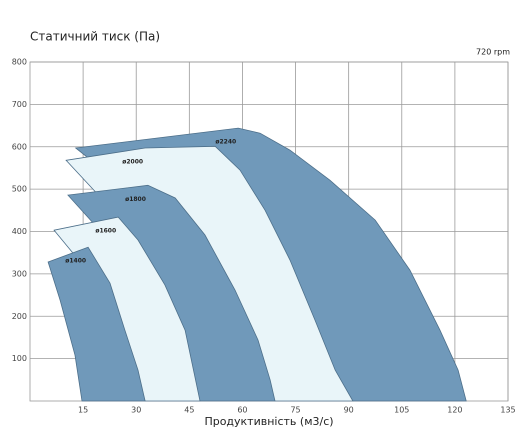 This screenshot has width=522, height=432. Describe the element at coordinates (454, 410) in the screenshot. I see `x-tick-label: 120` at that location.